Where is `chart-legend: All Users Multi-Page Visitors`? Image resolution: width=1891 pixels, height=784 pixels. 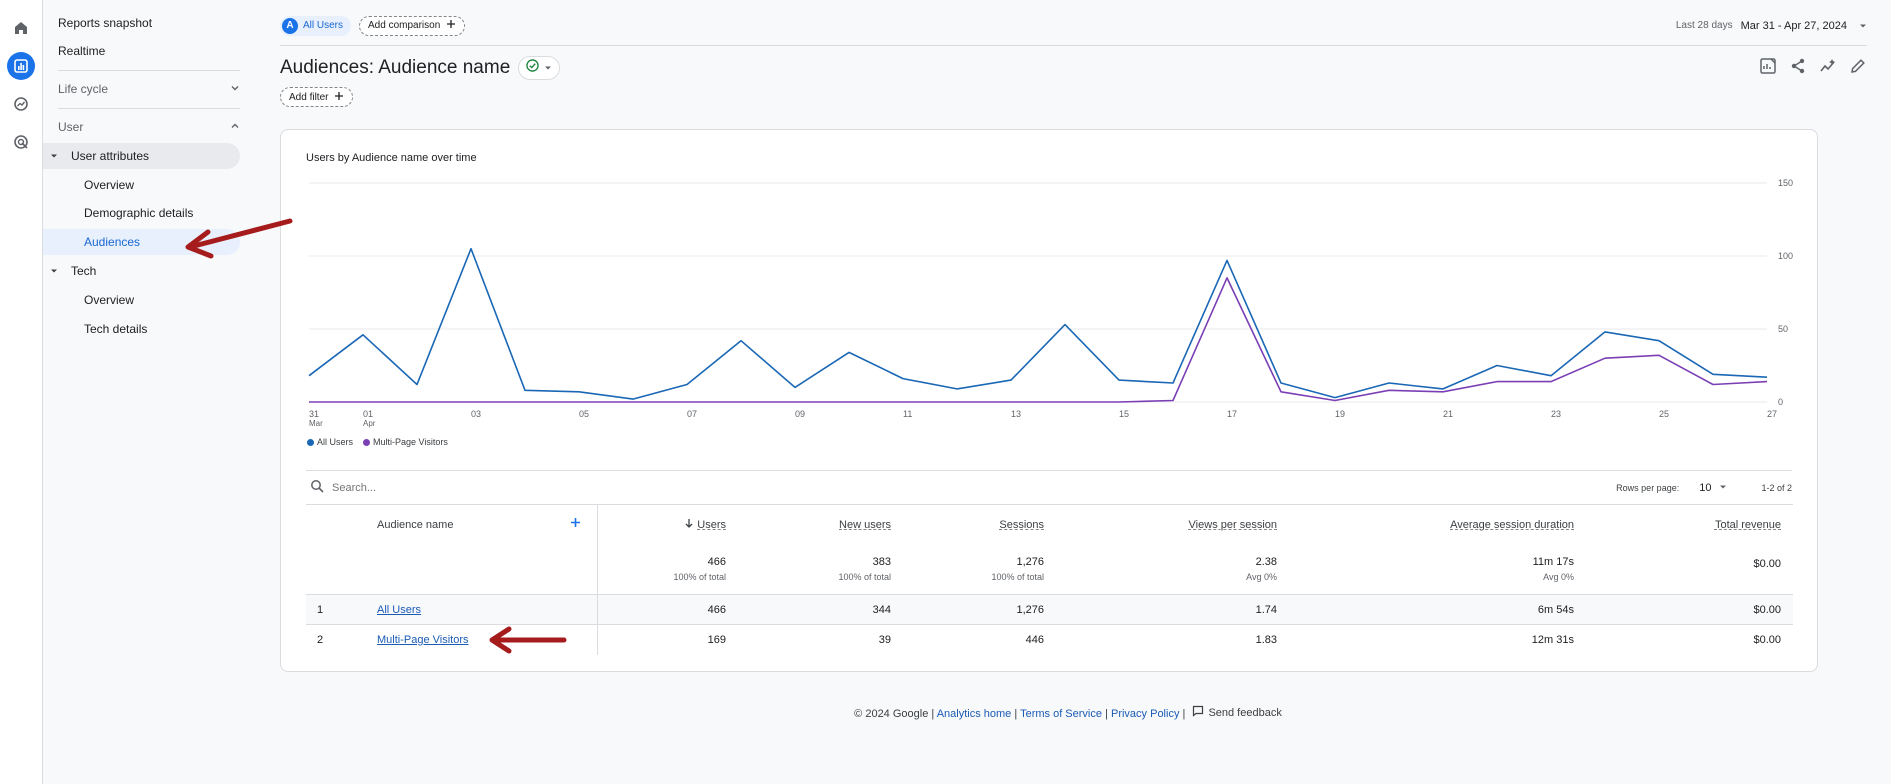 chart-legend: All Users Multi-Page Visitors is located at coordinates (377, 442).